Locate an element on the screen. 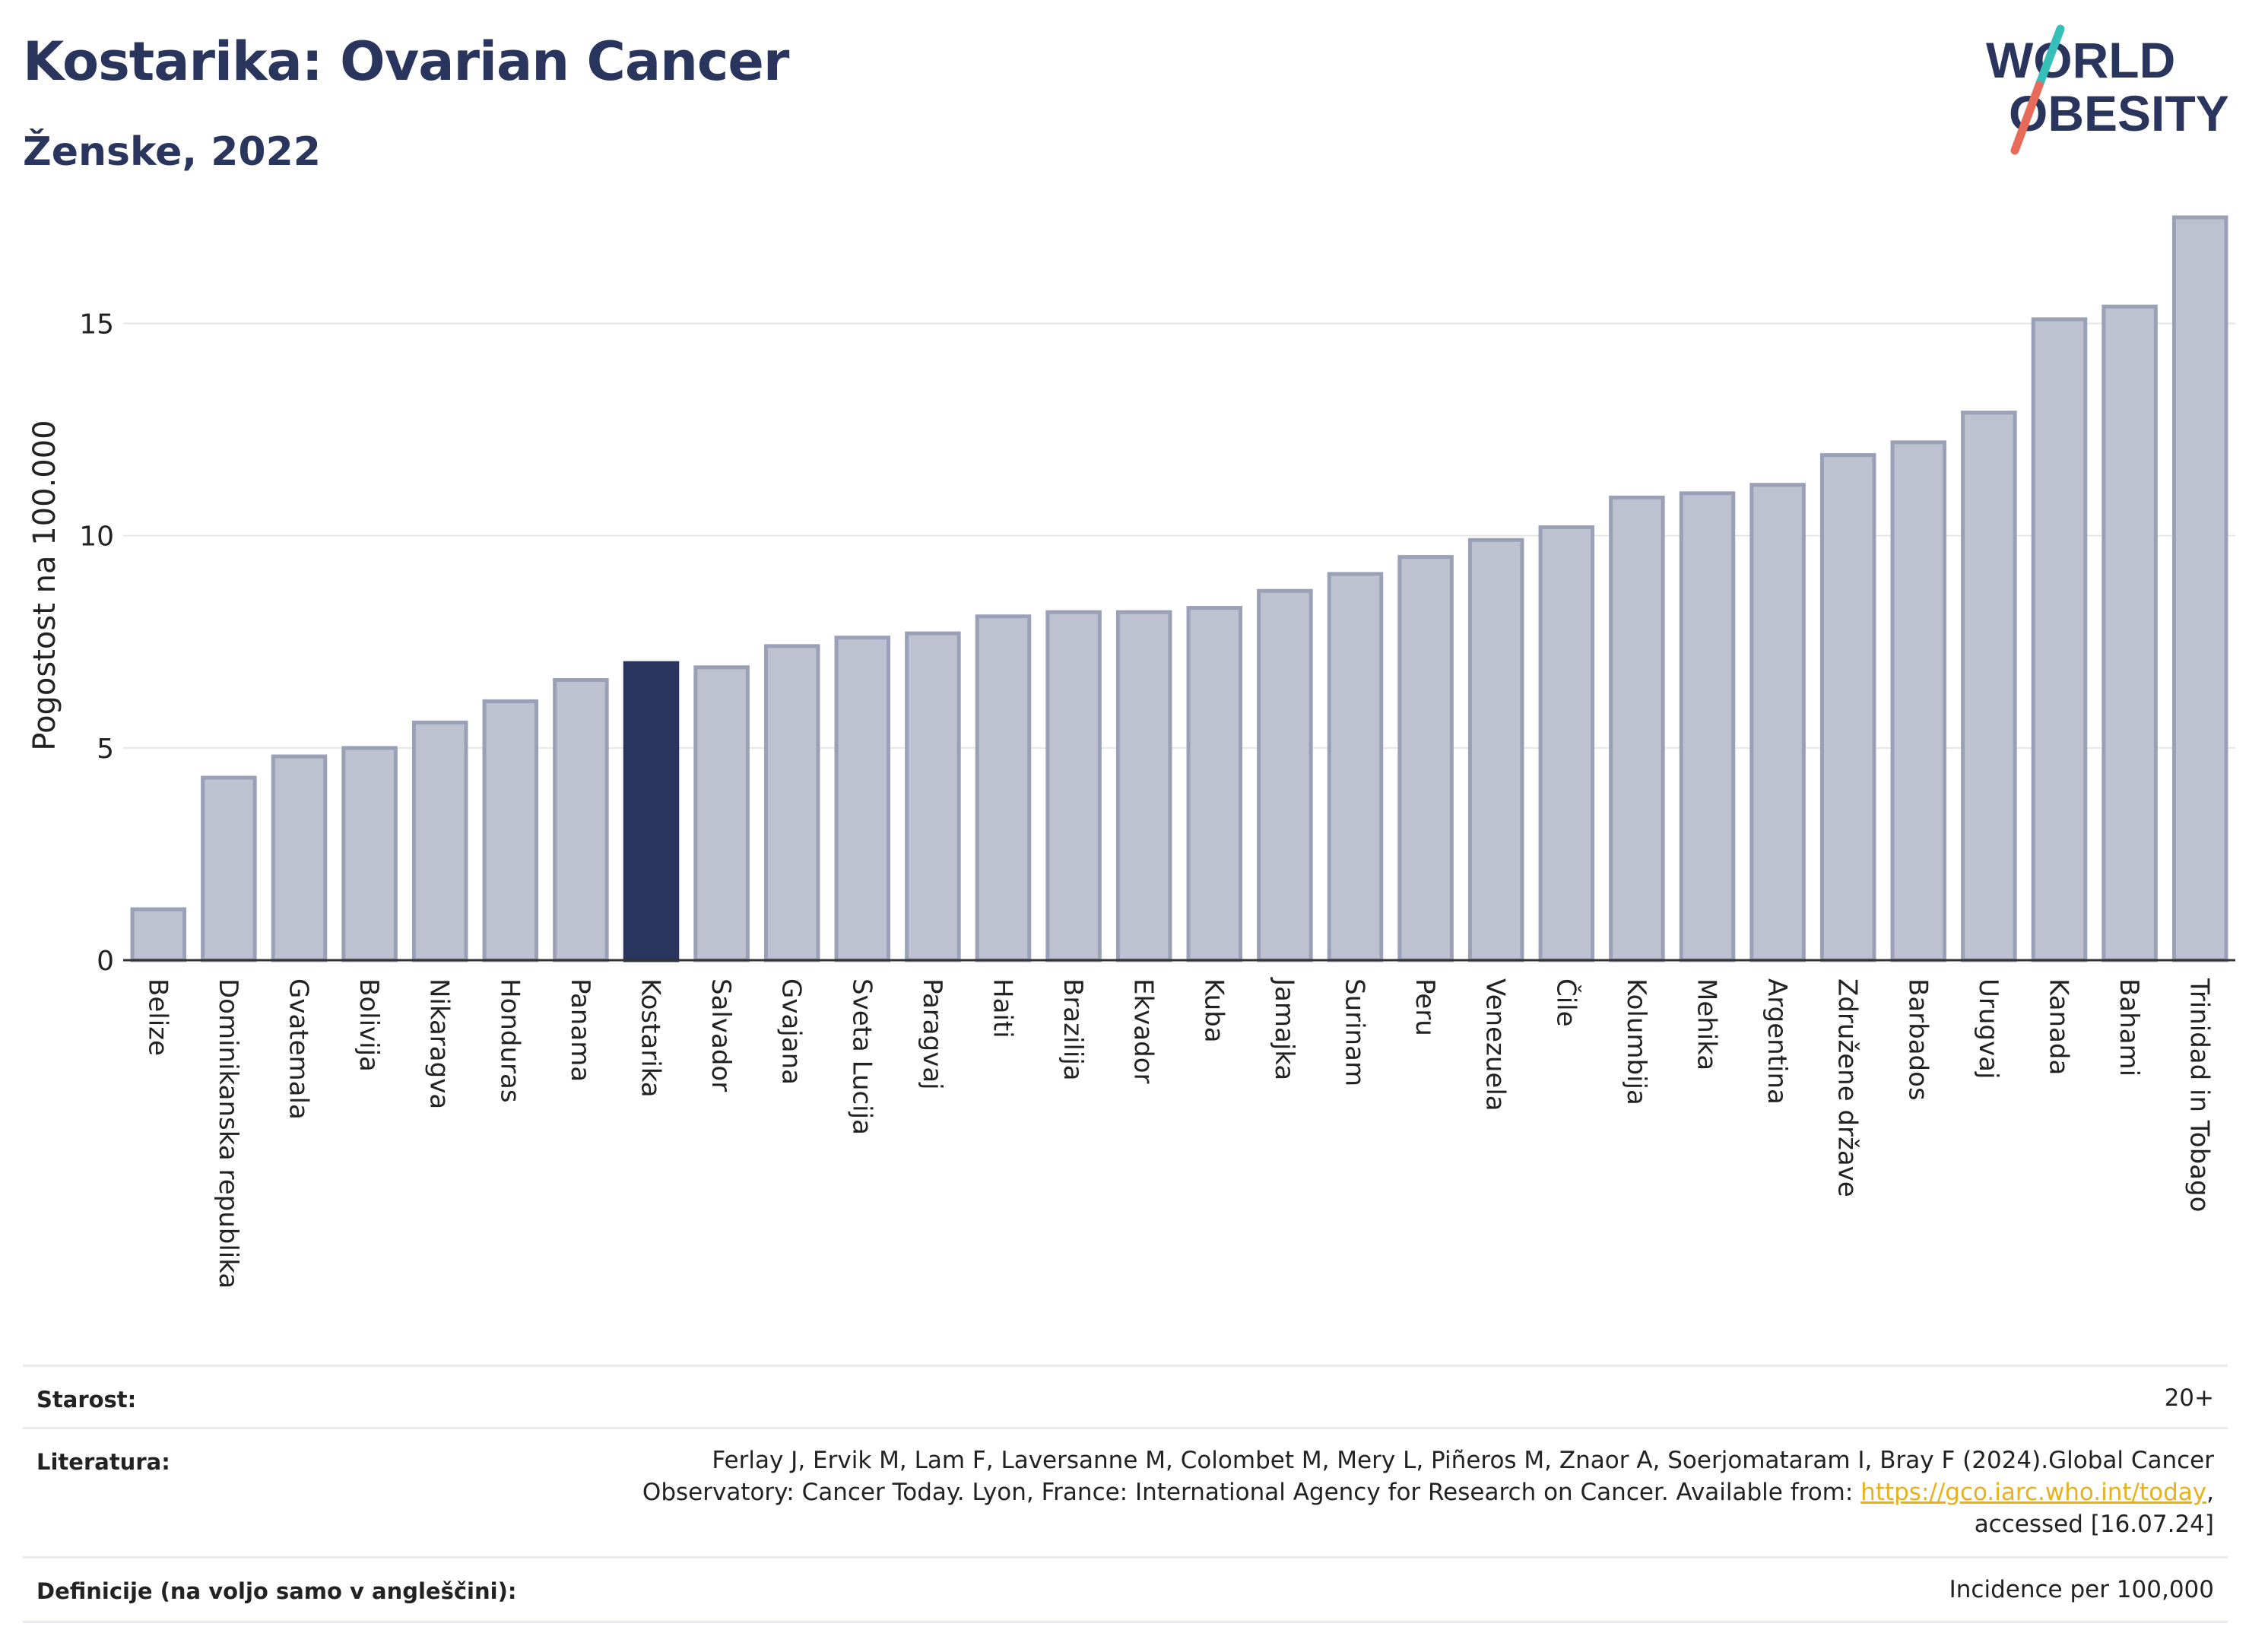  definition-value: Incidence per 100,000 is located at coordinates (2081, 1589).